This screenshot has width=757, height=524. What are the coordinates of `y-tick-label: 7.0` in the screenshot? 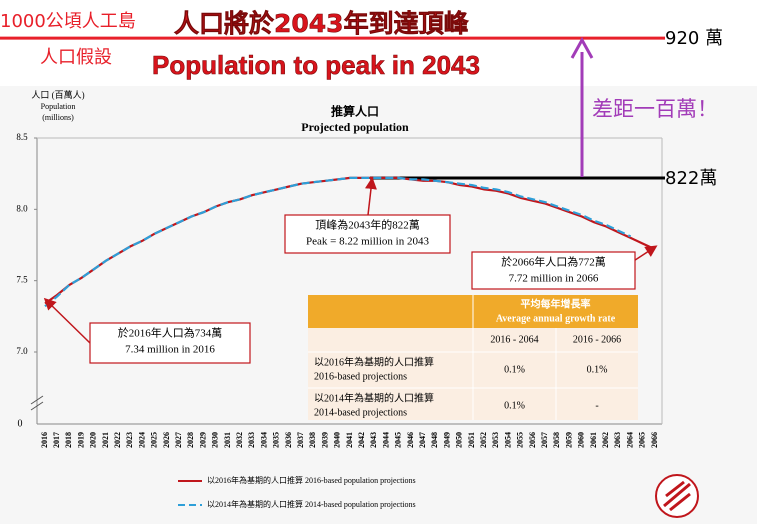 It's located at (22, 351).